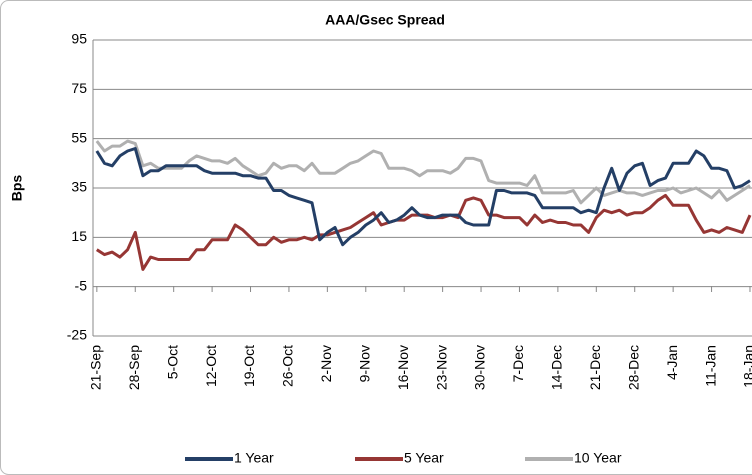  What do you see at coordinates (403, 367) in the screenshot?
I see `x-tick-label: 16-Nov` at bounding box center [403, 367].